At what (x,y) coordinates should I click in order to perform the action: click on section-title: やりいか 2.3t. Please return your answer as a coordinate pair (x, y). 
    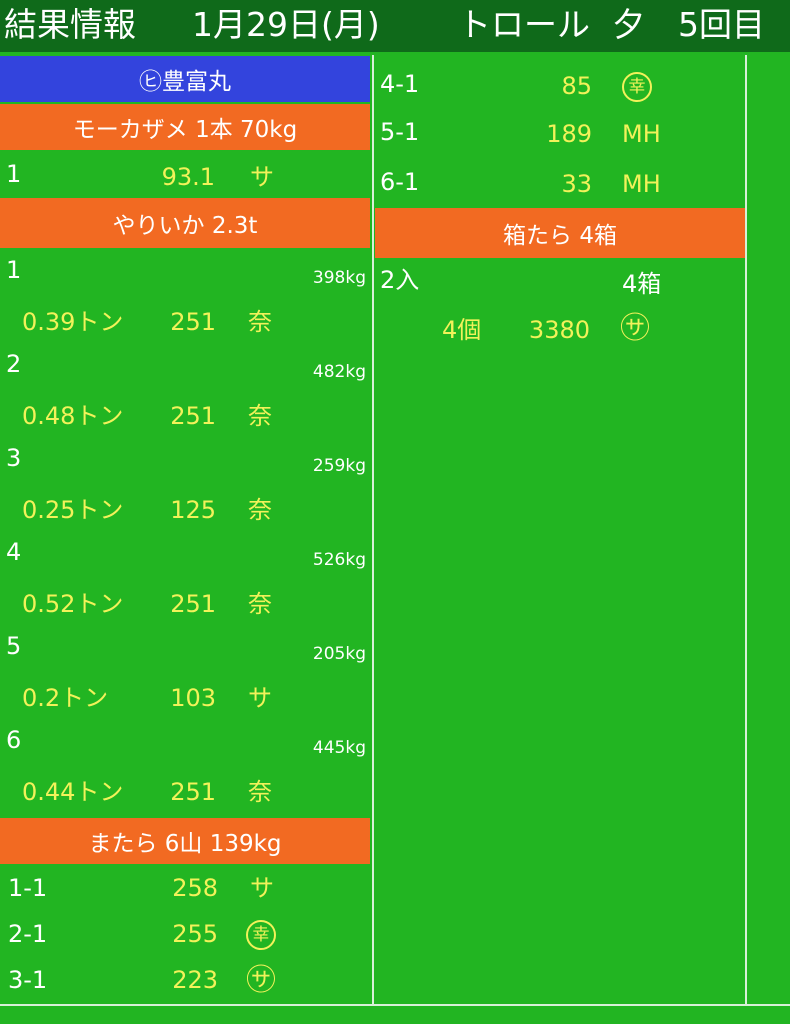
    Looking at the image, I should click on (185, 223).